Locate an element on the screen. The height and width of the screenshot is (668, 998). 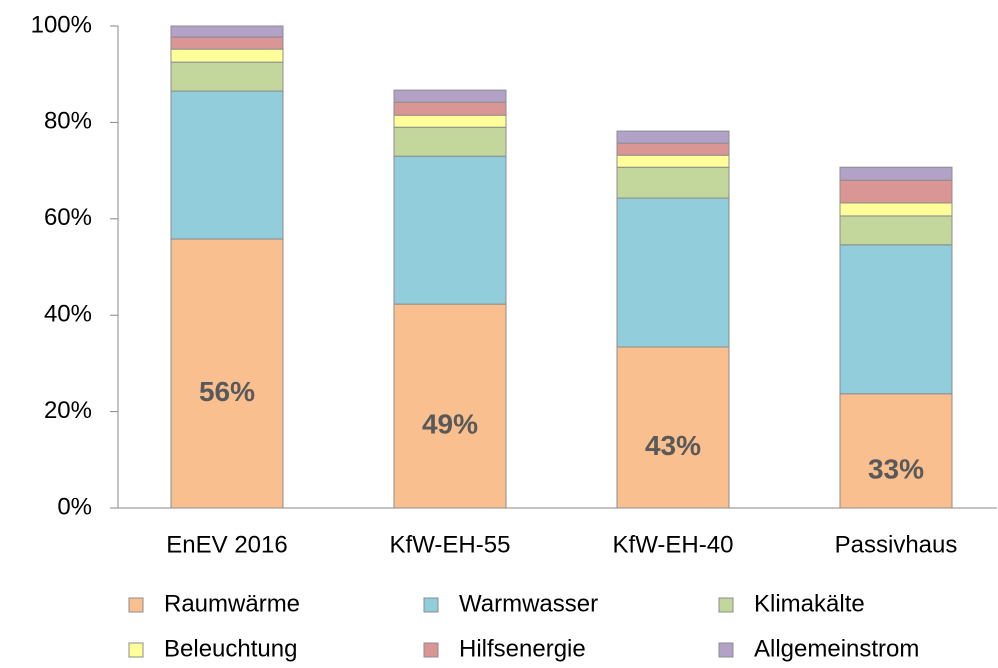
annotation: 43% is located at coordinates (673, 445).